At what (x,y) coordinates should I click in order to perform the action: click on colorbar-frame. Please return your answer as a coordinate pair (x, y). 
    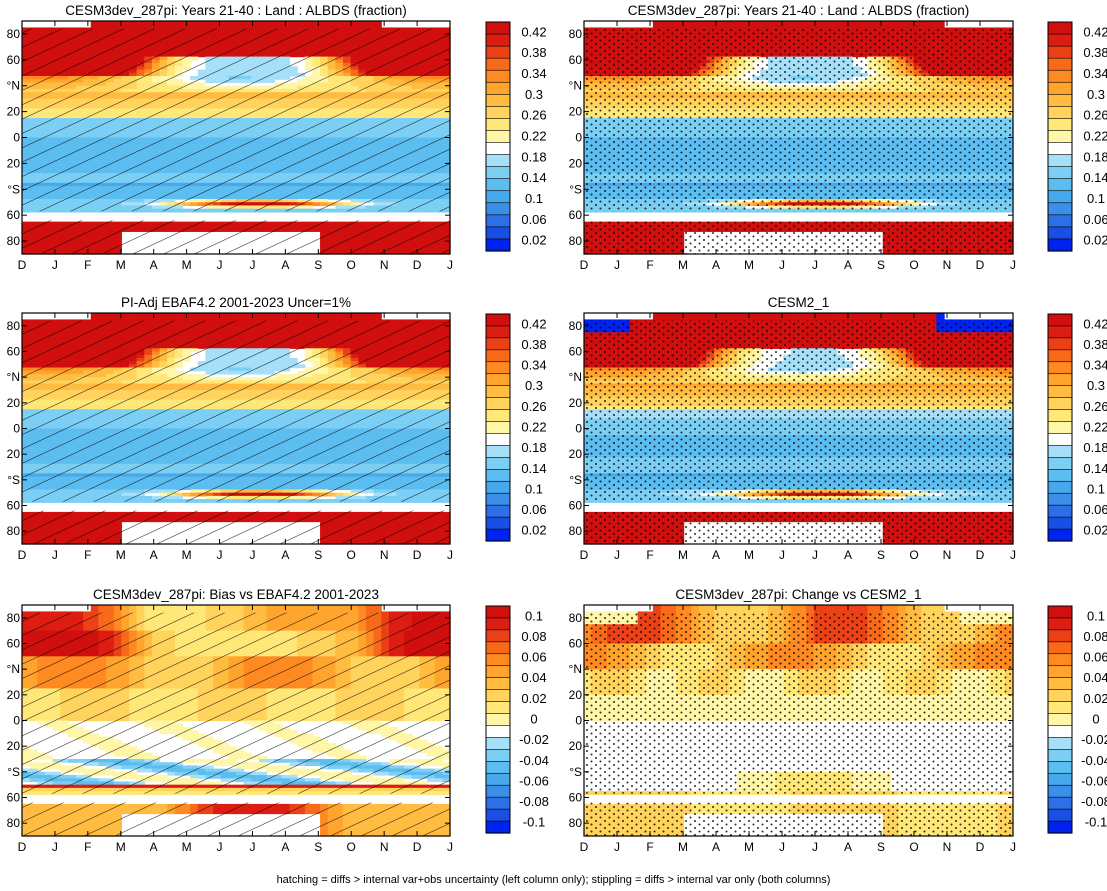
    Looking at the image, I should click on (498, 136).